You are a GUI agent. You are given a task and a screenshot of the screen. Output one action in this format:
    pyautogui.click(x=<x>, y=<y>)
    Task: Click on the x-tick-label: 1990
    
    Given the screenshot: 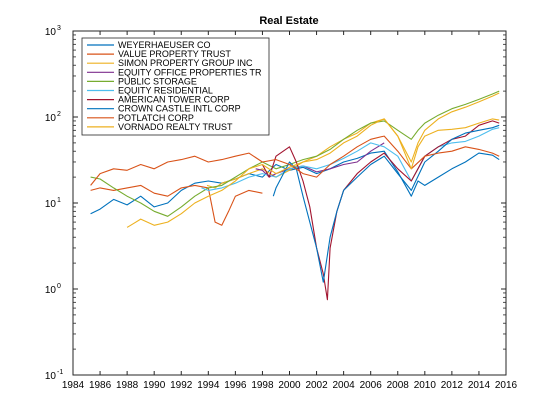 What is the action you would take?
    pyautogui.click(x=154, y=385)
    